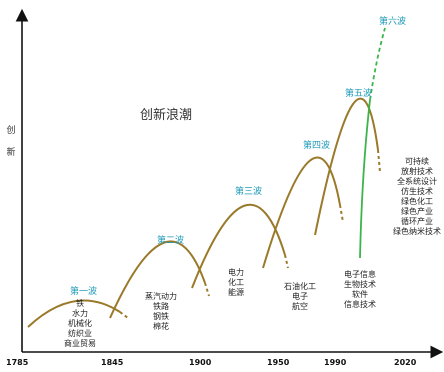 Image resolution: width=444 pixels, height=372 pixels. Describe the element at coordinates (166, 115) in the screenshot. I see `diagram-title: 创新浪潮` at that location.